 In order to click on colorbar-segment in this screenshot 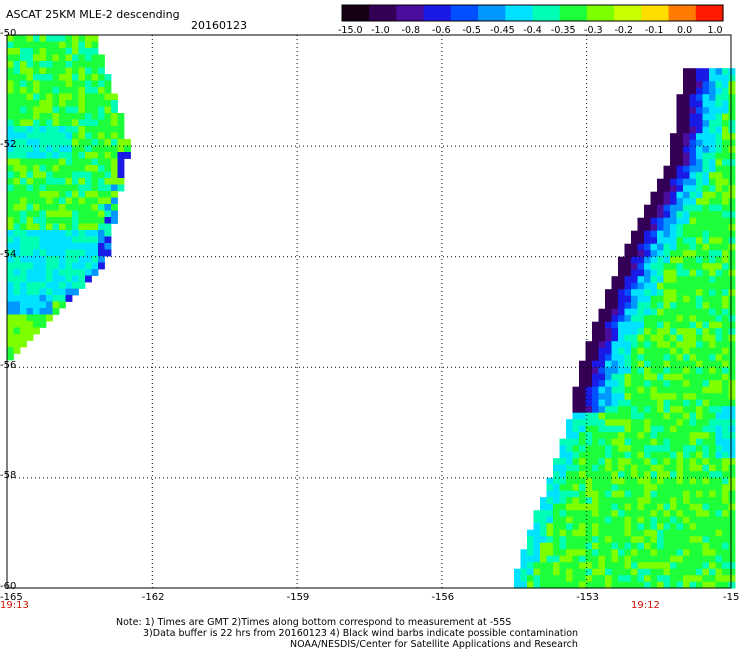, I will do `click(600, 13)`.